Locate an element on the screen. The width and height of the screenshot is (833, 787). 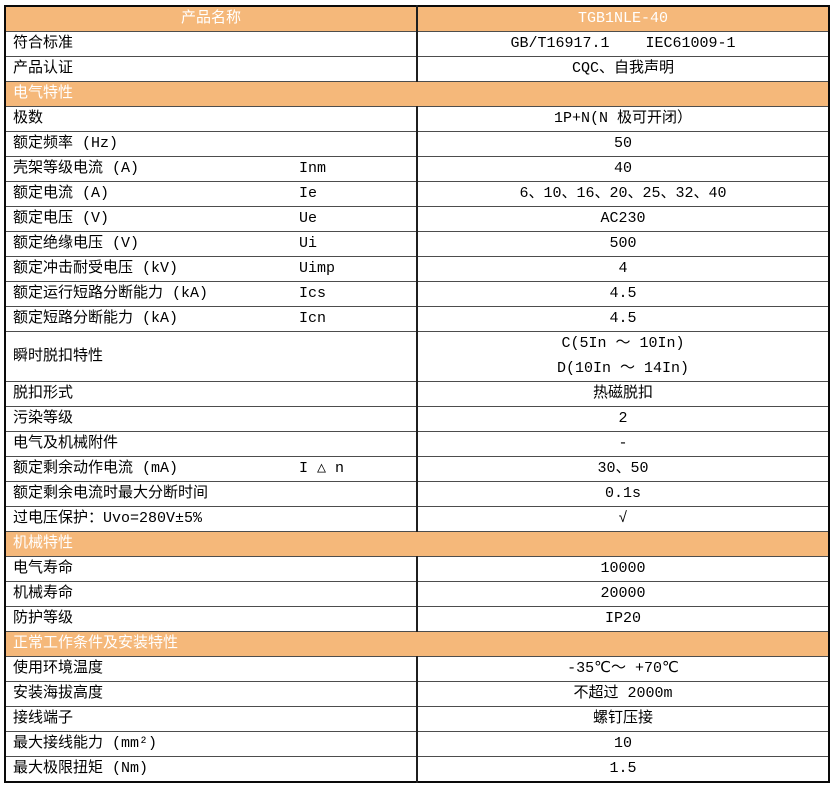
table-row: 瞬时脱扣特性 C(5In ～ 10In) D(10In ～ 14In) is located at coordinates (417, 356).